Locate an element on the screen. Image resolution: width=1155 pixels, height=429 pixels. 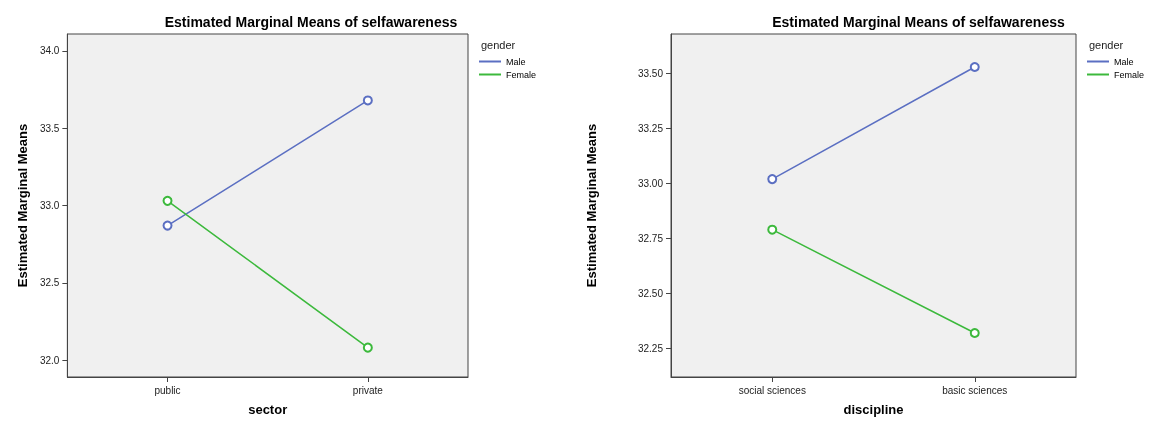
y-tick-label: 32.5 is located at coordinates (49, 283).